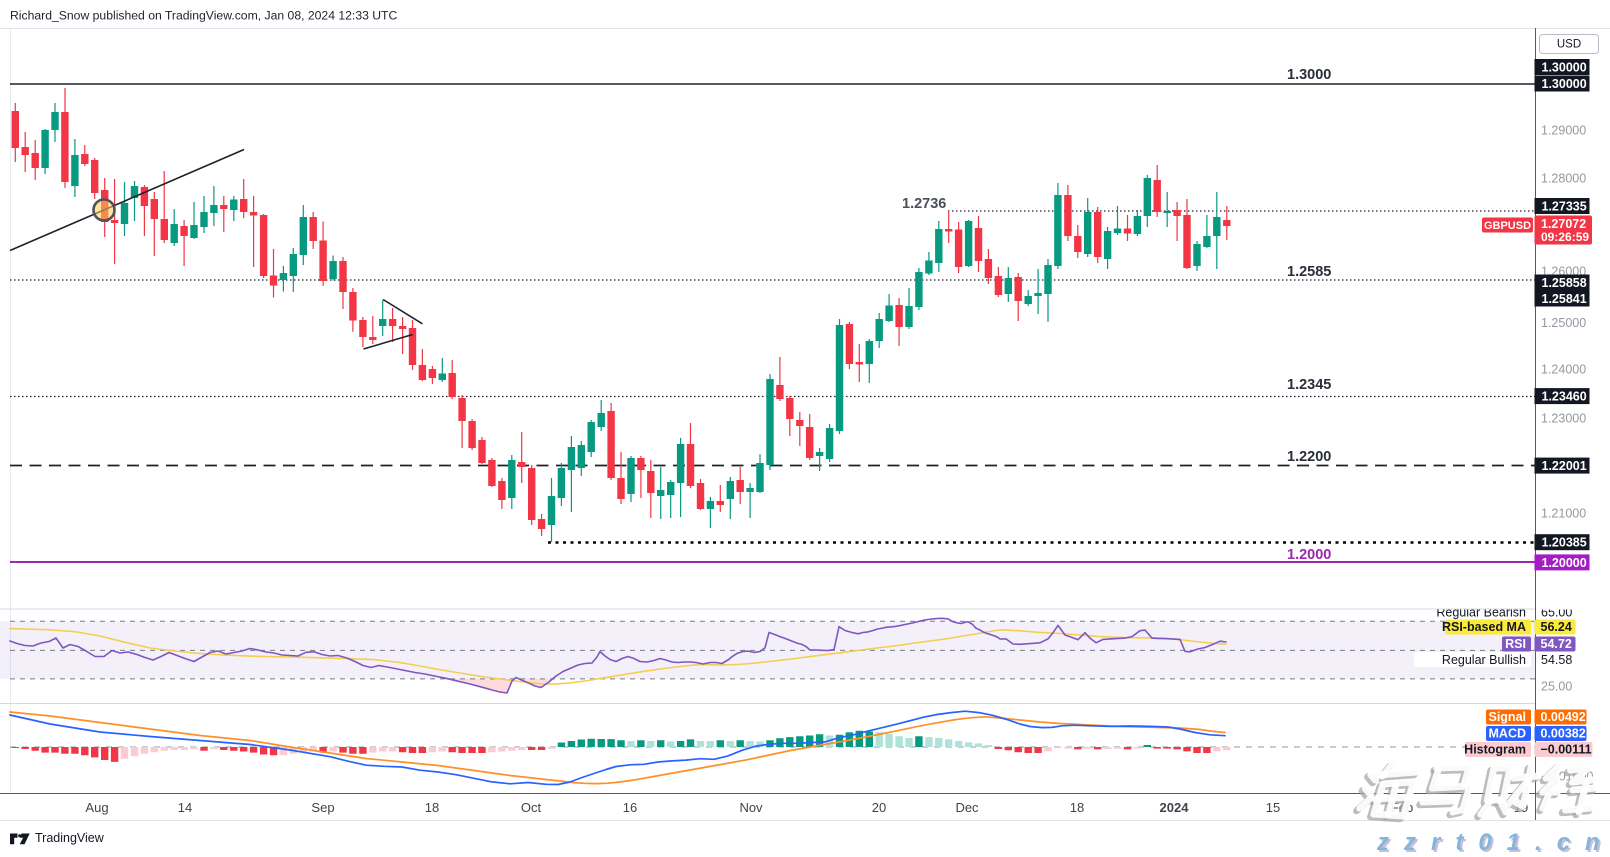 The height and width of the screenshot is (857, 1610). Describe the element at coordinates (1566, 750) in the screenshot. I see `svg-text: −0.00111` at that location.